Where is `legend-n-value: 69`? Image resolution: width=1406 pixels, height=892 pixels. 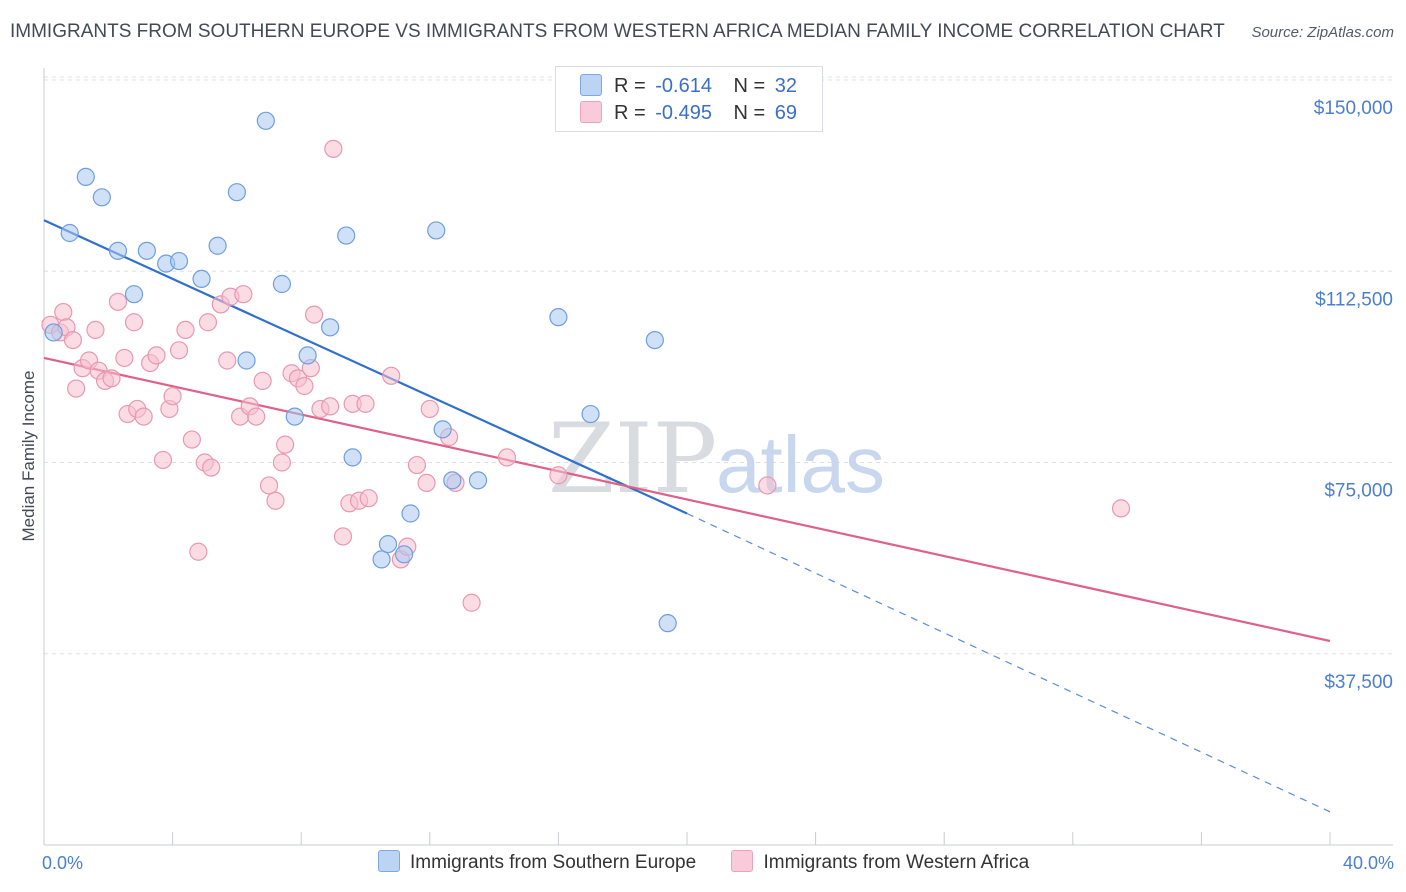
legend-n-value: 69 is located at coordinates (786, 113).